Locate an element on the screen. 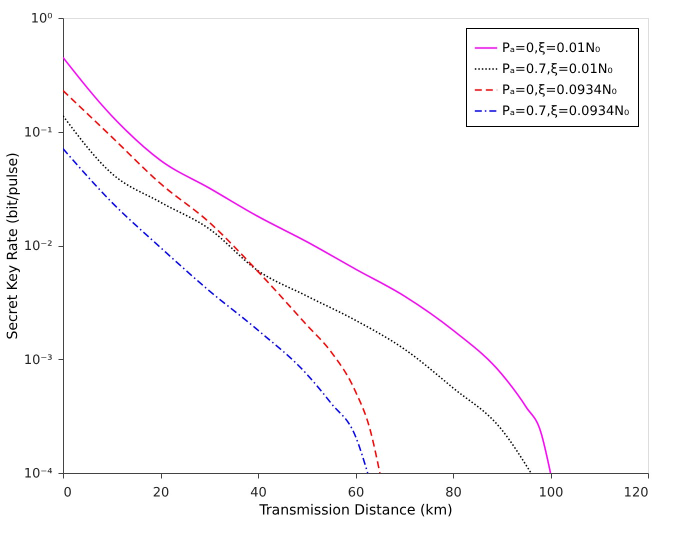 The width and height of the screenshot is (684, 542). x-tick-label: 20 is located at coordinates (161, 493).